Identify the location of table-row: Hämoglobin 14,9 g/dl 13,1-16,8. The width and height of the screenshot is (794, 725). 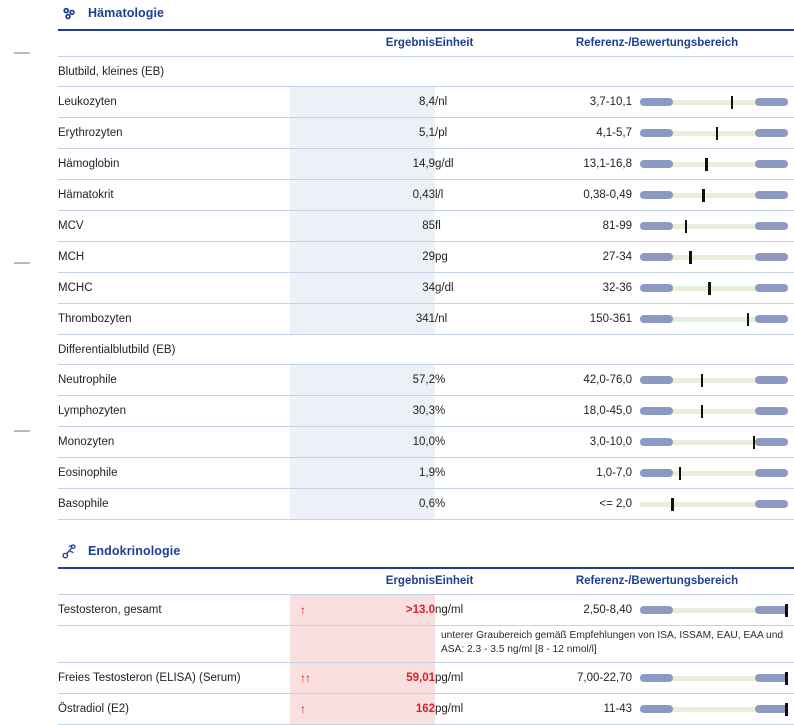
(426, 164).